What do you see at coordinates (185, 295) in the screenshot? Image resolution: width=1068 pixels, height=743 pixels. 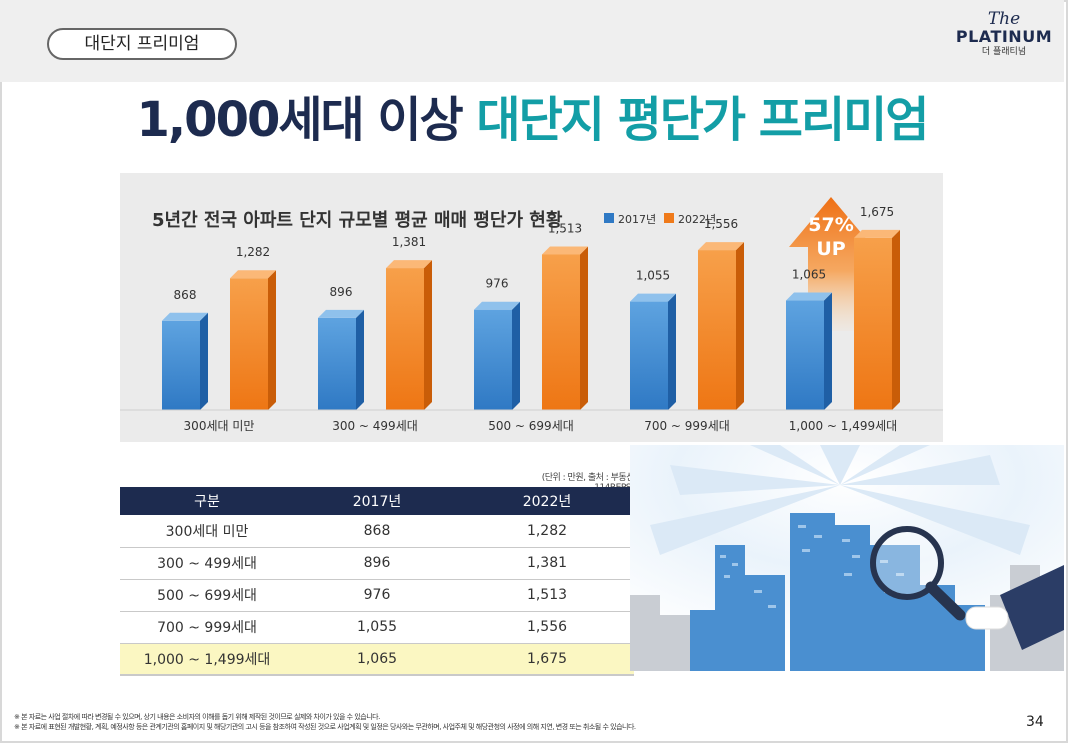 I see `bar-value-label: 868` at bounding box center [185, 295].